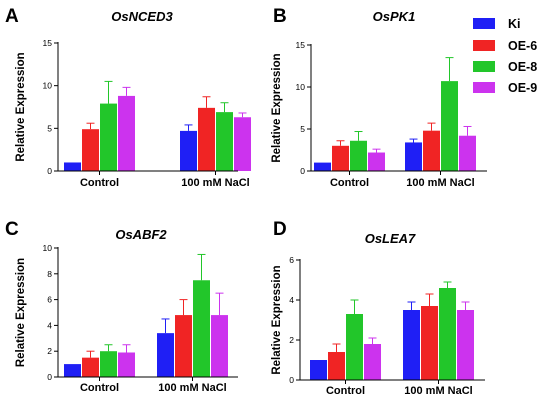 This screenshot has height=402, width=550. I want to click on panel-letter: B, so click(280, 16).